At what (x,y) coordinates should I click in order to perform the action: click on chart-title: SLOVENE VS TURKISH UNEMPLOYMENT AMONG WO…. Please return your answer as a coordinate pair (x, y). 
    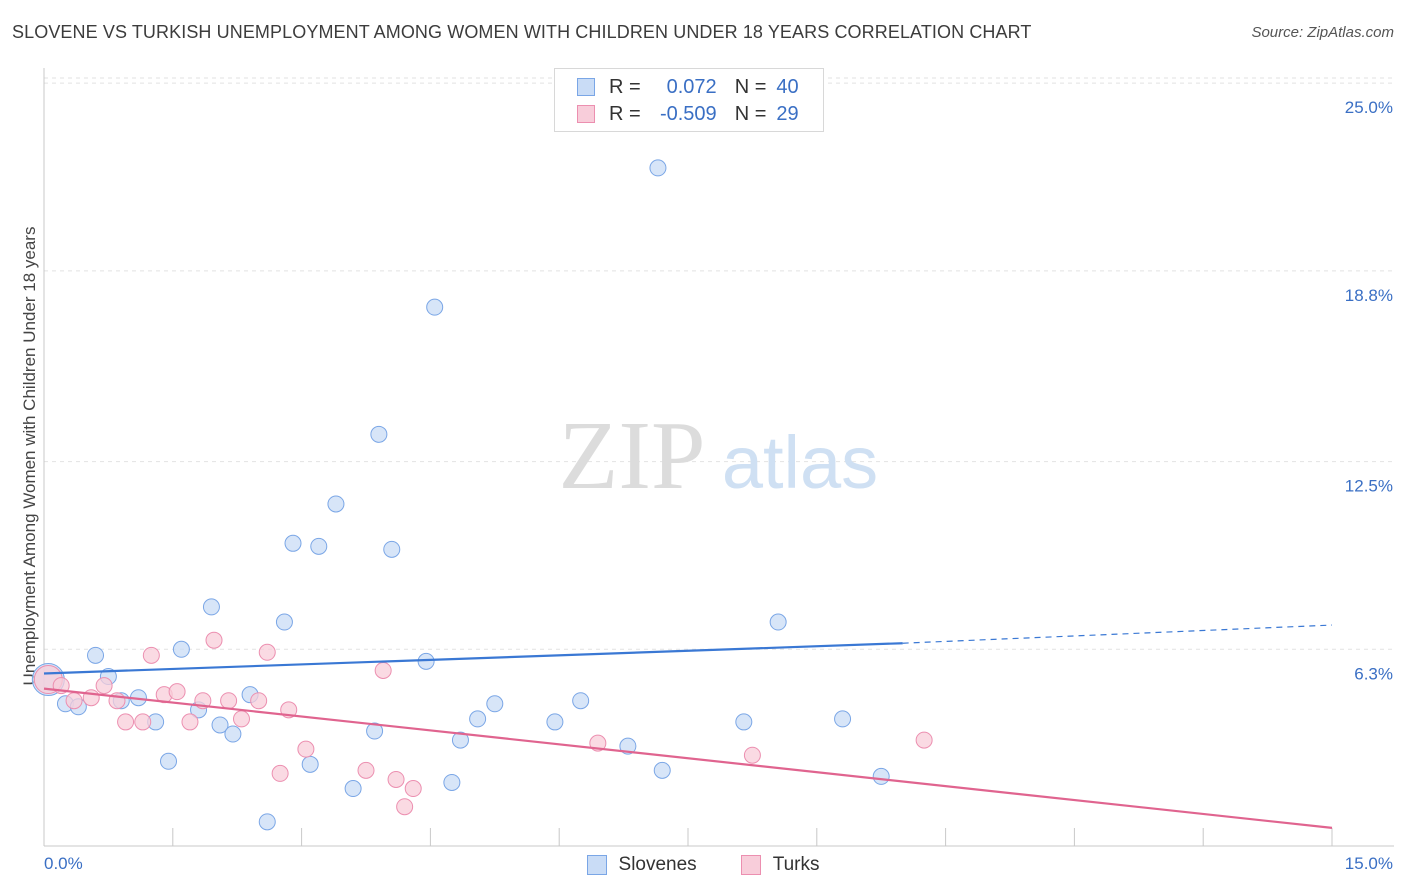
    Looking at the image, I should click on (522, 32).